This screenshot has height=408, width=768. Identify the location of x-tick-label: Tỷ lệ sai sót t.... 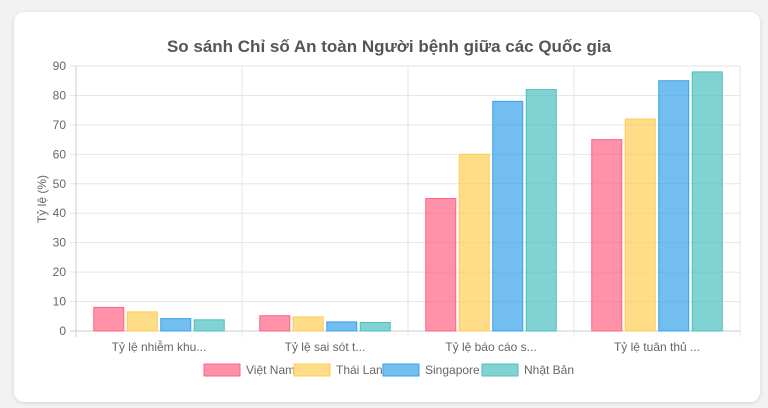
(325, 347).